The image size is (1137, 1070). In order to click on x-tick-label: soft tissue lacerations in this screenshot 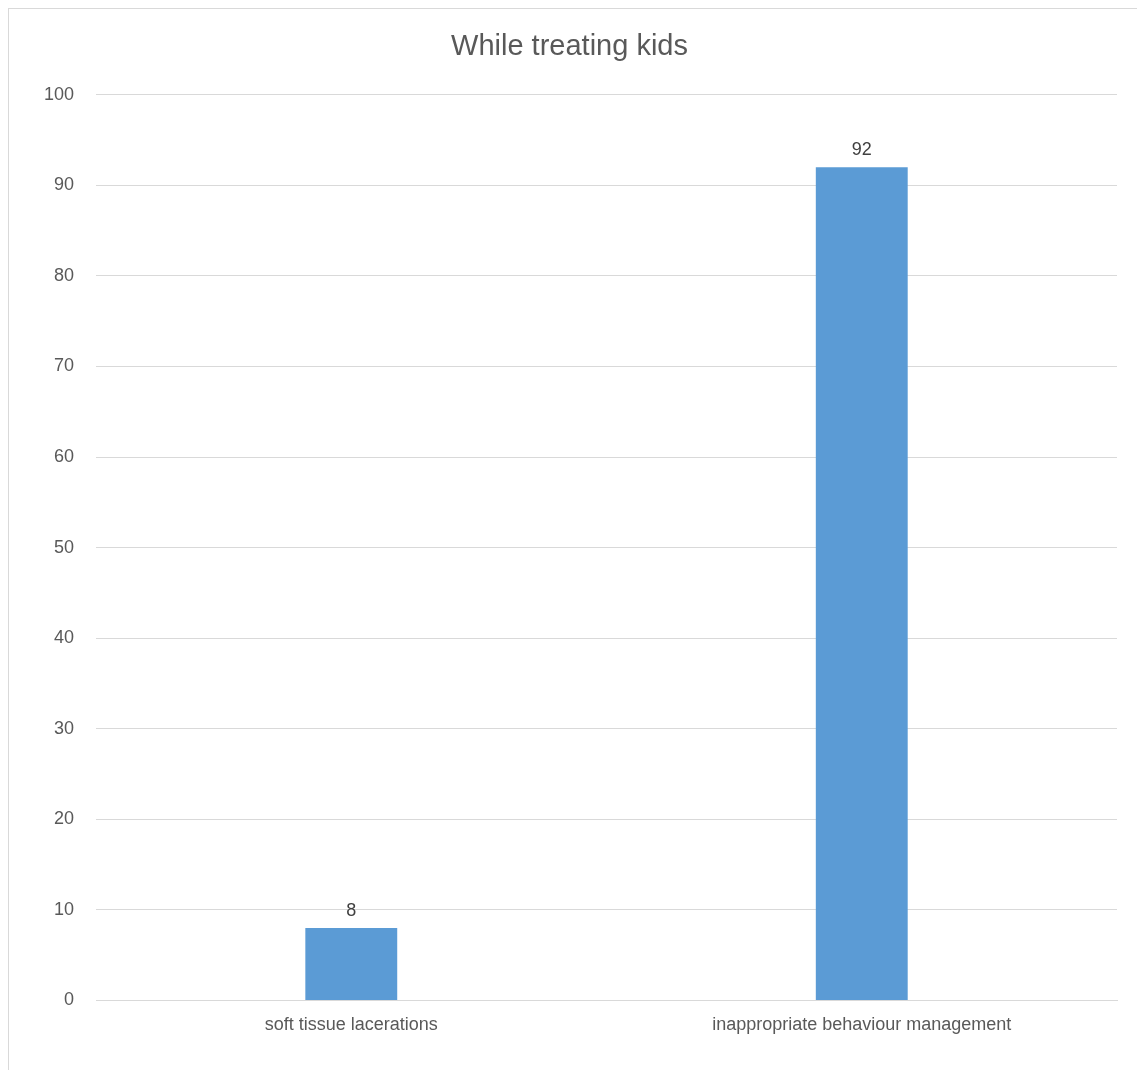, I will do `click(351, 1024)`.